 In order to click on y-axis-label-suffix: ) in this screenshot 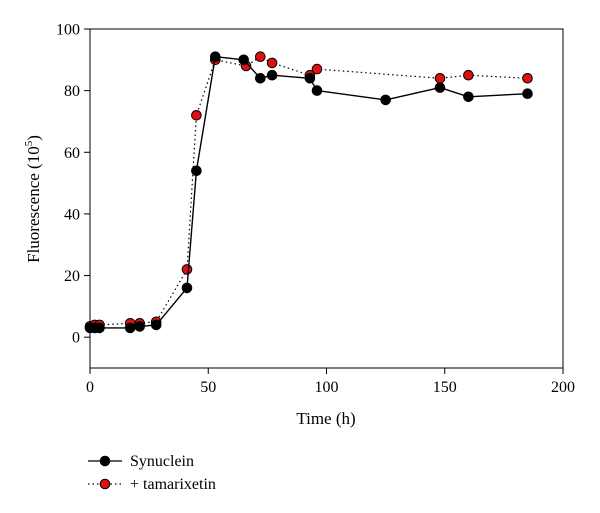, I will do `click(33, 138)`.